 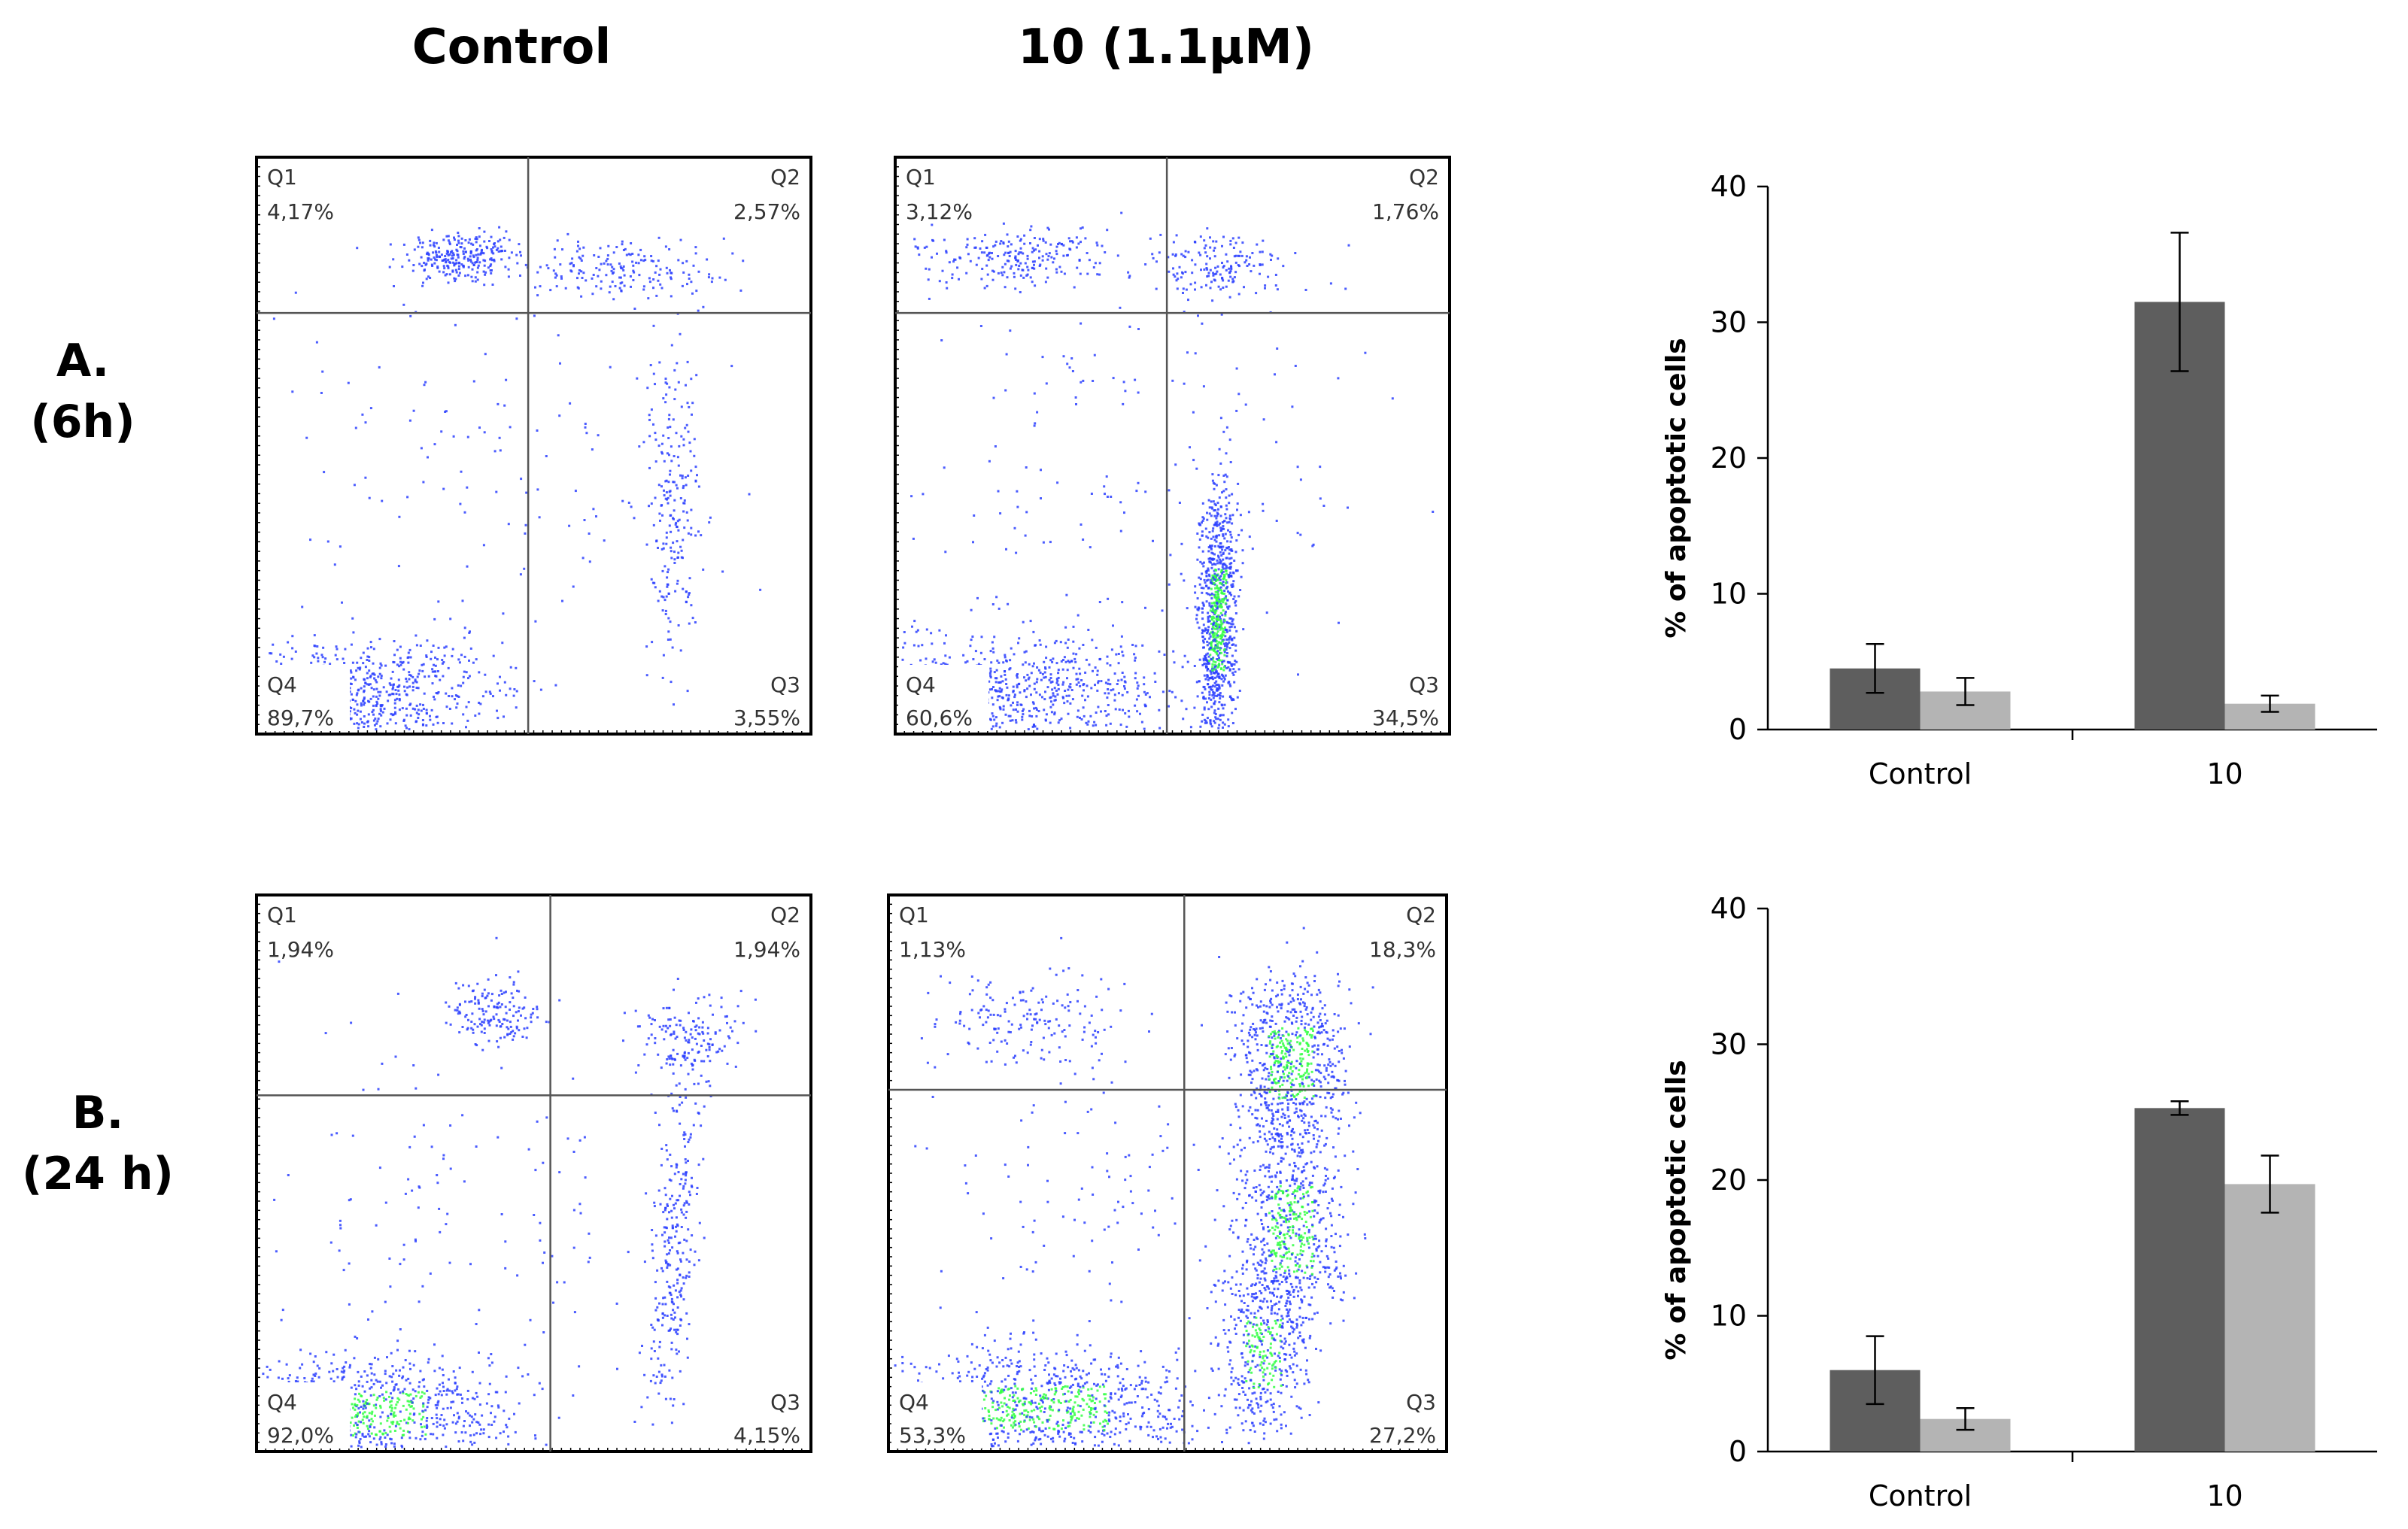 What do you see at coordinates (82, 392) in the screenshot?
I see `row-label-a: A. (6h)` at bounding box center [82, 392].